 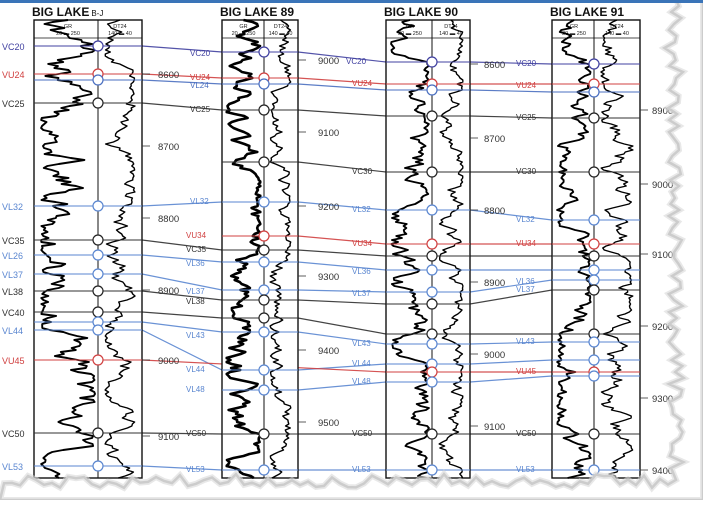 I want to click on marker-label-vl32: VL32, so click(x=525, y=219).